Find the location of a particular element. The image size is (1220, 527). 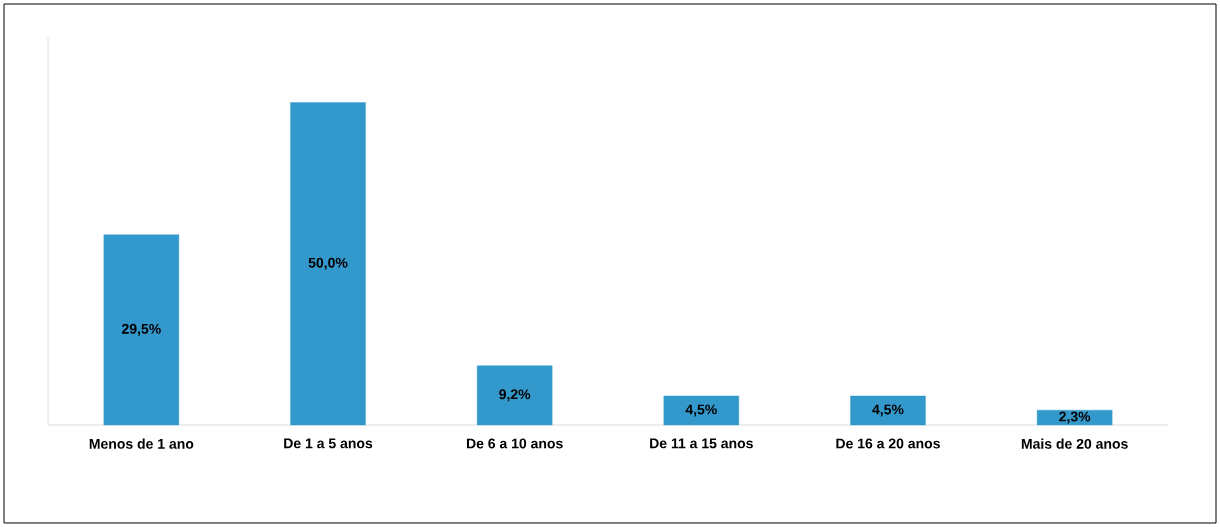

data-label: 2,3% is located at coordinates (1075, 417).